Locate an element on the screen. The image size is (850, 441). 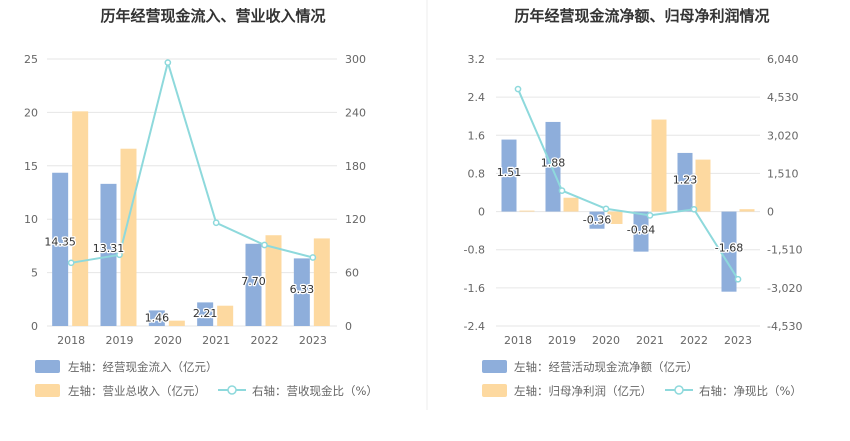
legend-label: 右轴：营收现金比（%） is located at coordinates (315, 391).